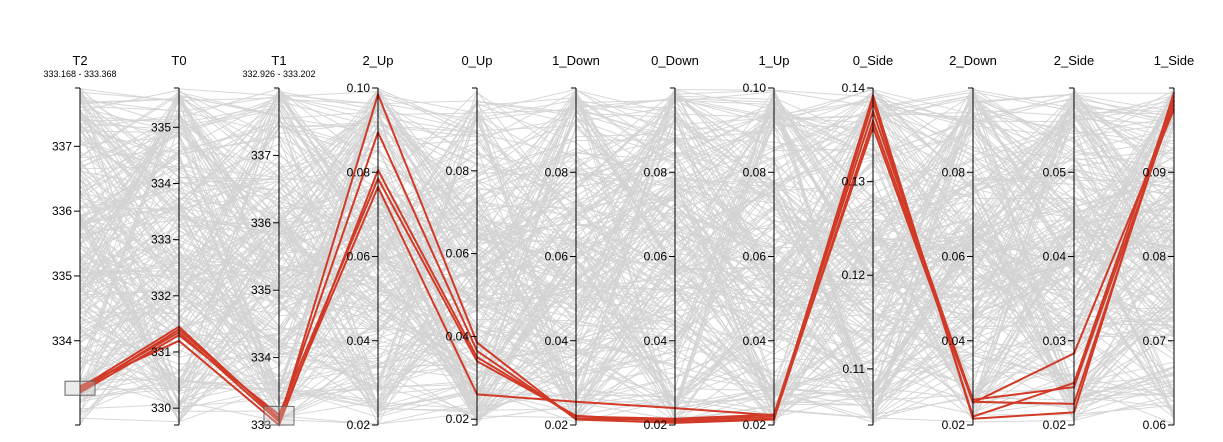 The width and height of the screenshot is (1223, 442). I want to click on tick-label: 0.09, so click(1155, 172).